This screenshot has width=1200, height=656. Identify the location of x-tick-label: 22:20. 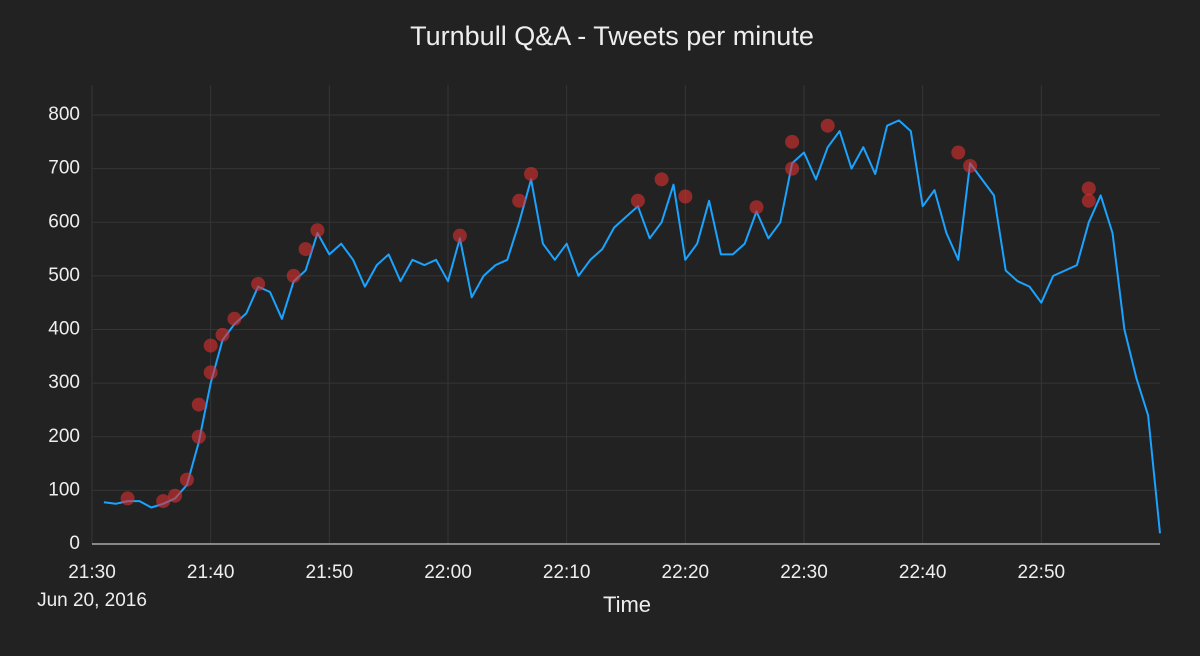
(686, 572).